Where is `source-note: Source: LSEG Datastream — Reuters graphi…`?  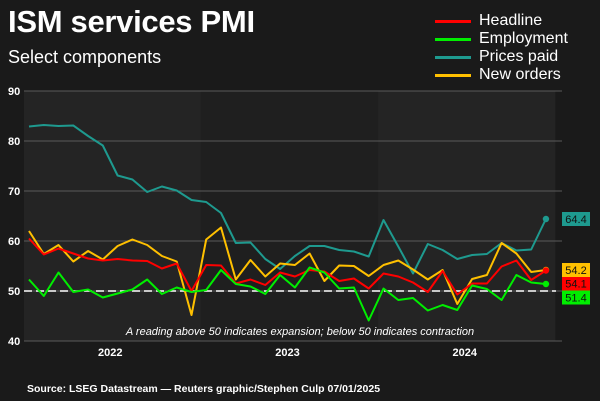
source-note: Source: LSEG Datastream — Reuters graphi… is located at coordinates (204, 389).